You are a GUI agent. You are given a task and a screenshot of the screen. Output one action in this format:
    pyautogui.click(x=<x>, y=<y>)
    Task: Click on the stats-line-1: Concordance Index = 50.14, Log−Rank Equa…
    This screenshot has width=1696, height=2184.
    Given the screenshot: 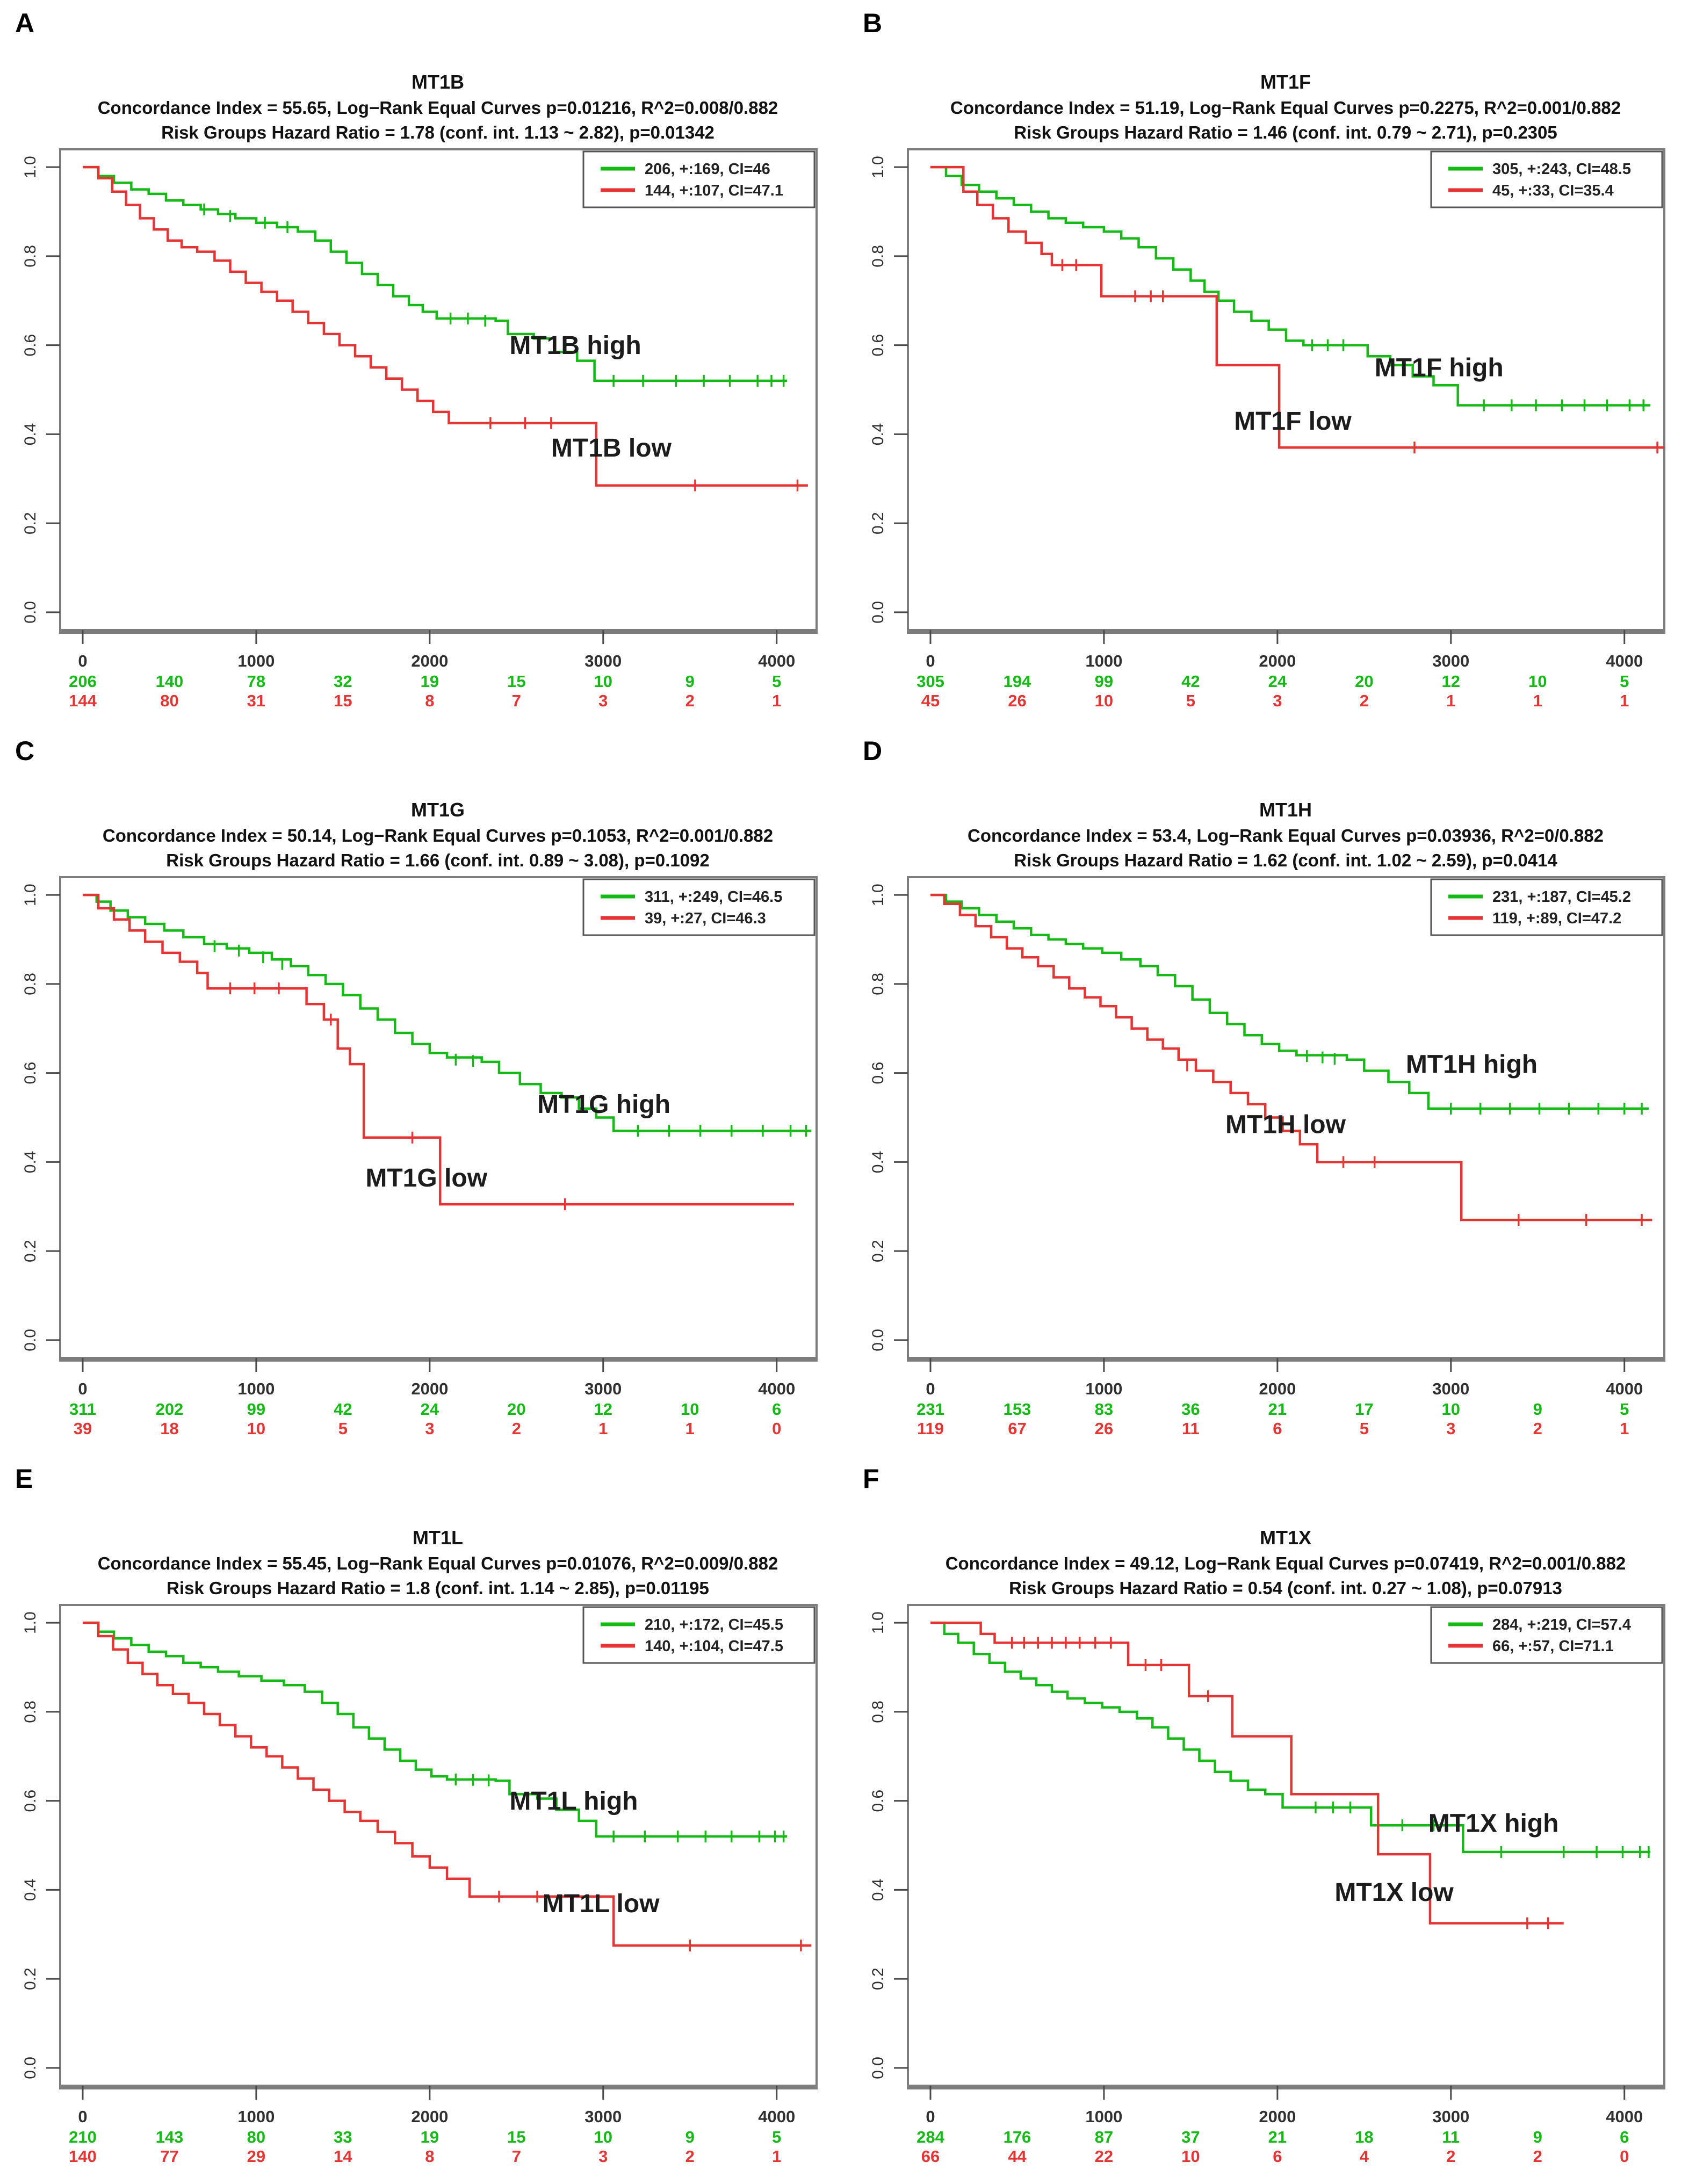 What is the action you would take?
    pyautogui.click(x=438, y=835)
    